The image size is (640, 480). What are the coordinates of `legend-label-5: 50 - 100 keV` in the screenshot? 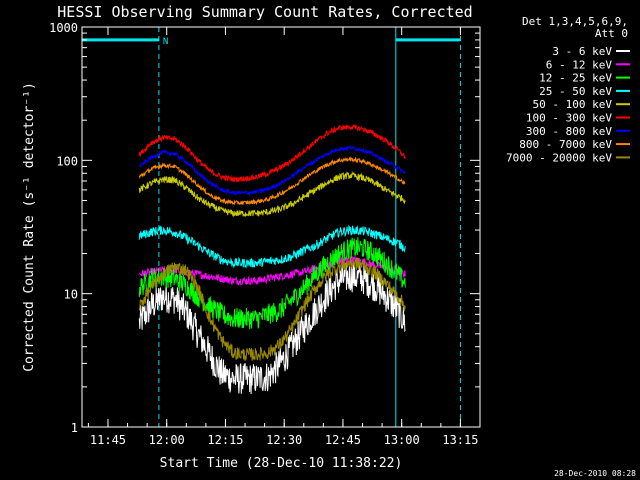 It's located at (573, 104).